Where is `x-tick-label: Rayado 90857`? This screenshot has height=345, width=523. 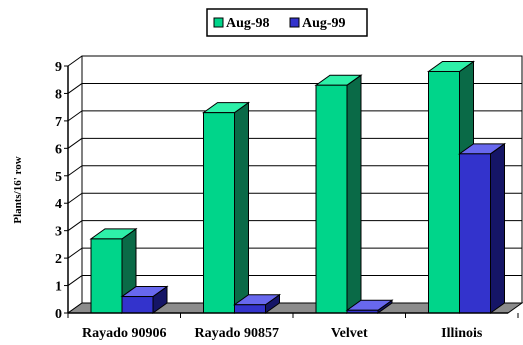 x-tick-label: Rayado 90857 is located at coordinates (237, 333).